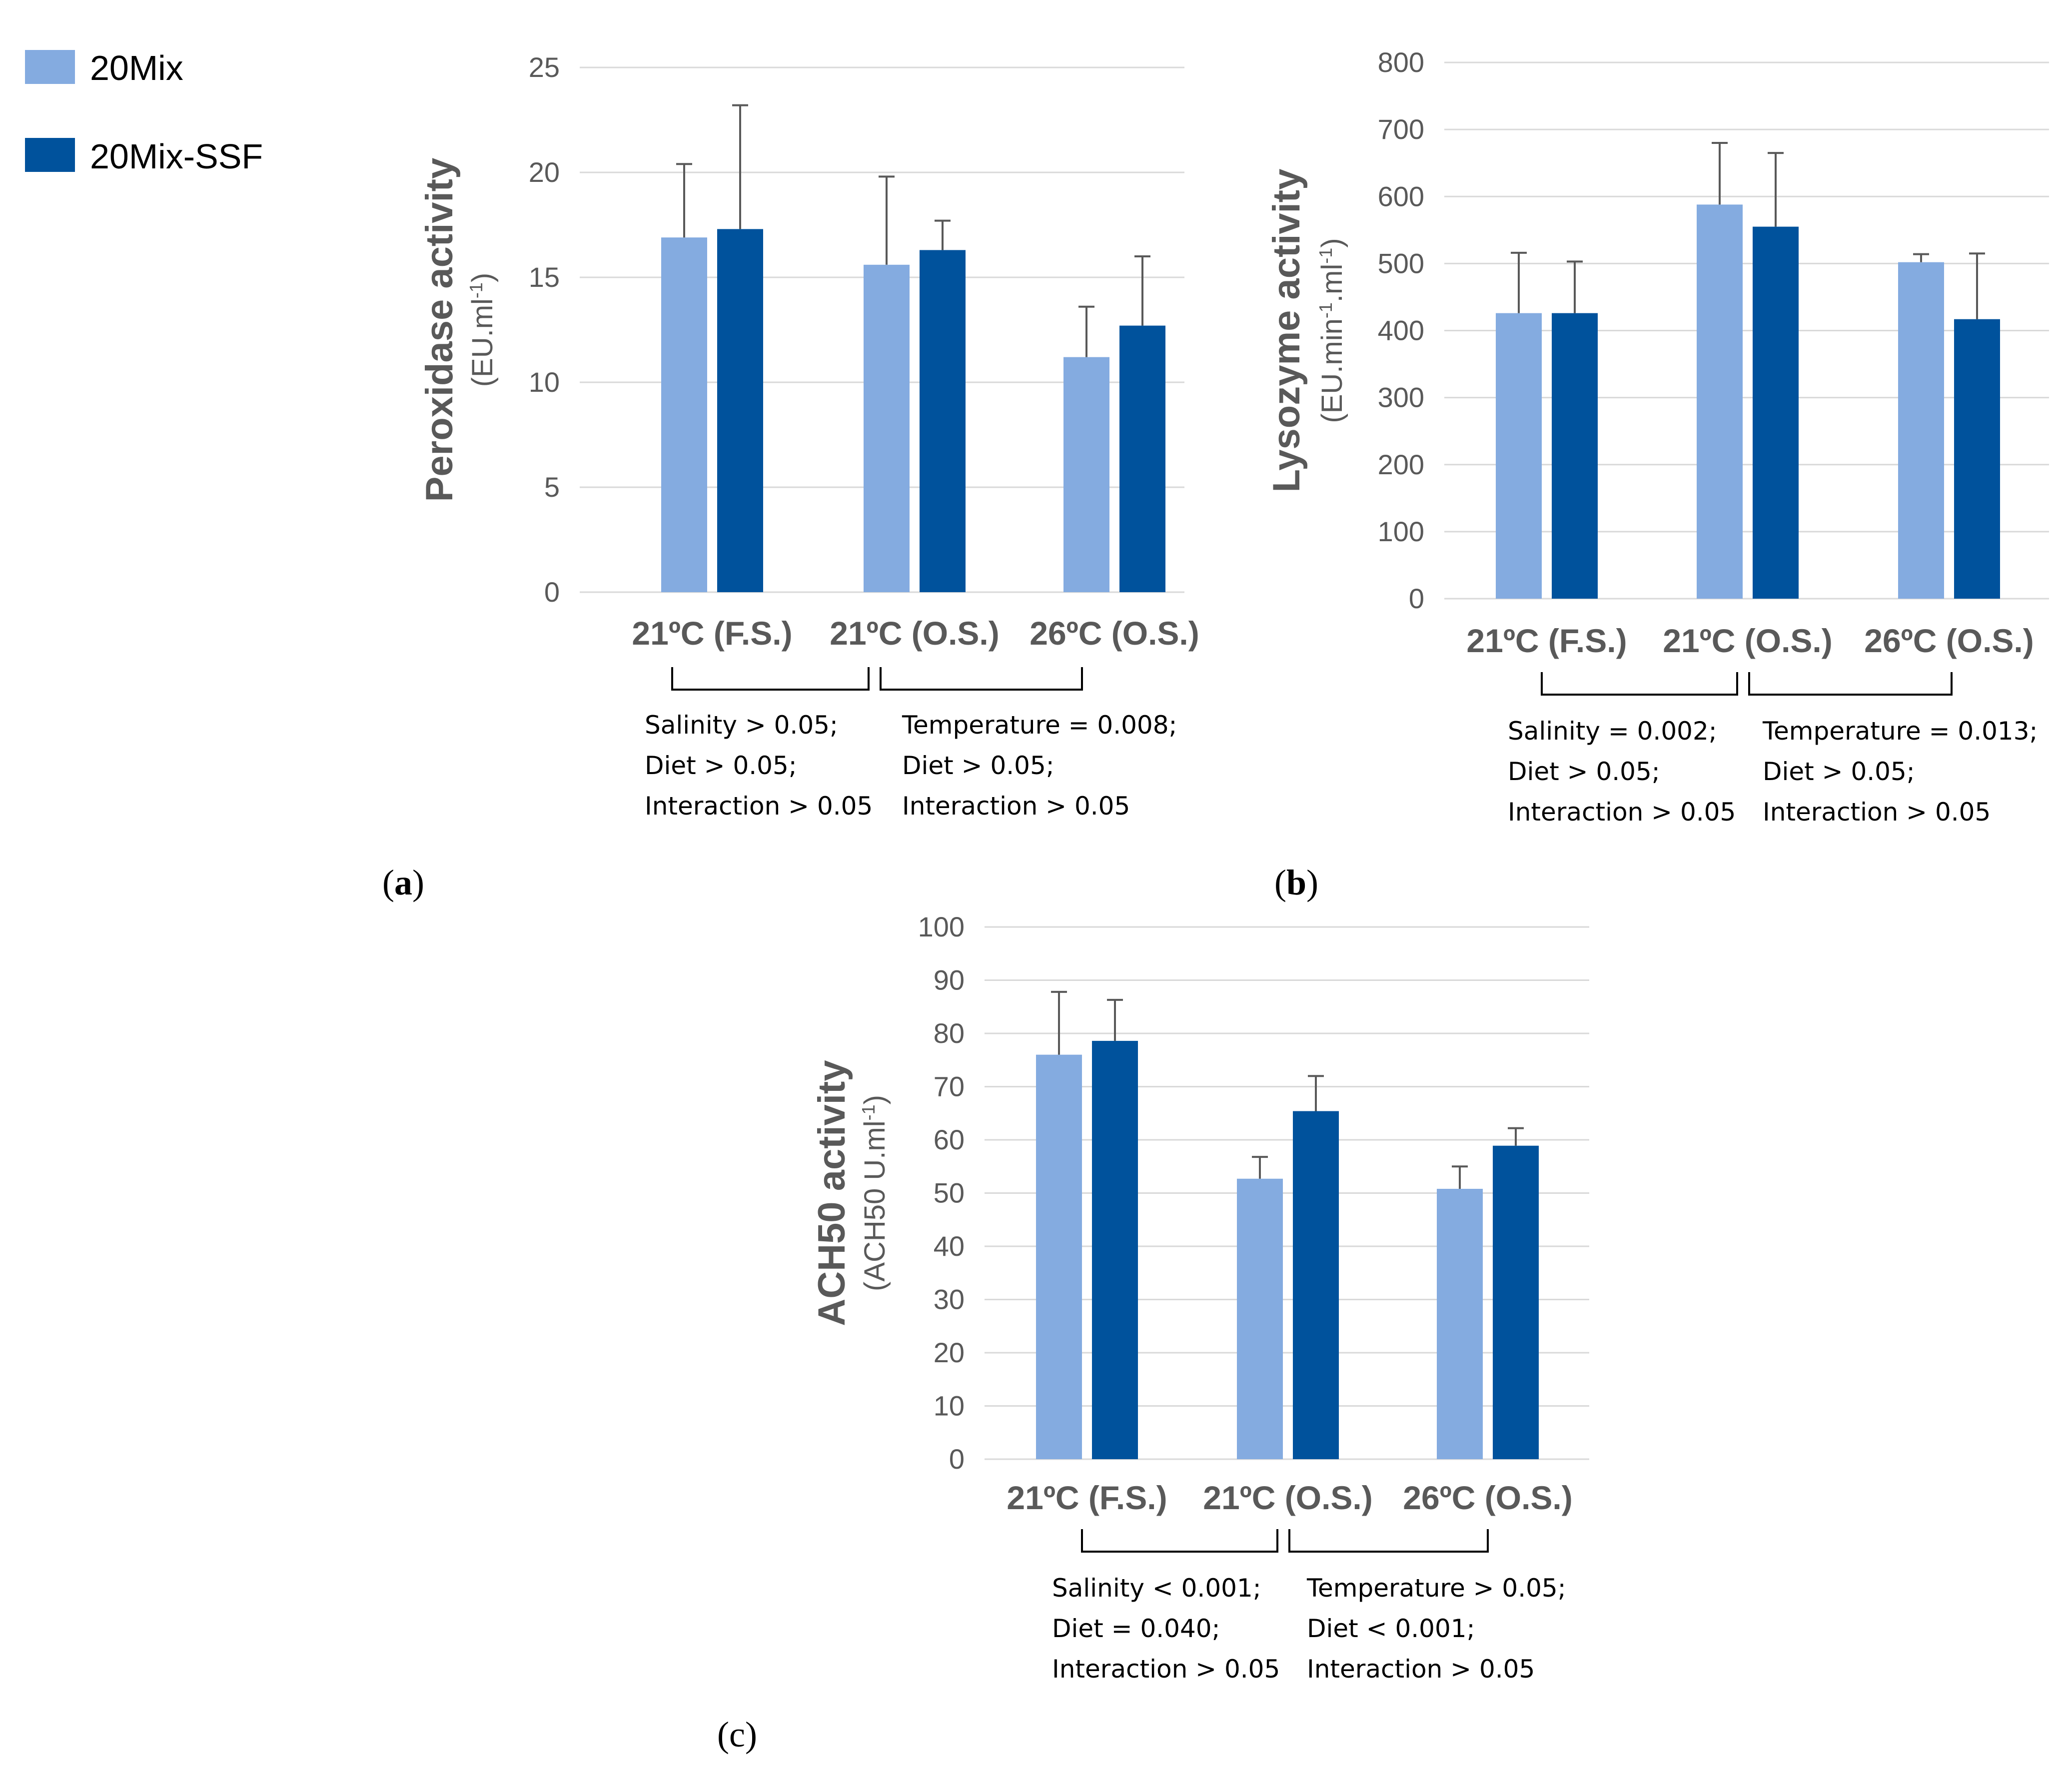 This screenshot has height=1773, width=2072. Describe the element at coordinates (949, 1300) in the screenshot. I see `y-tick-label: 30` at that location.